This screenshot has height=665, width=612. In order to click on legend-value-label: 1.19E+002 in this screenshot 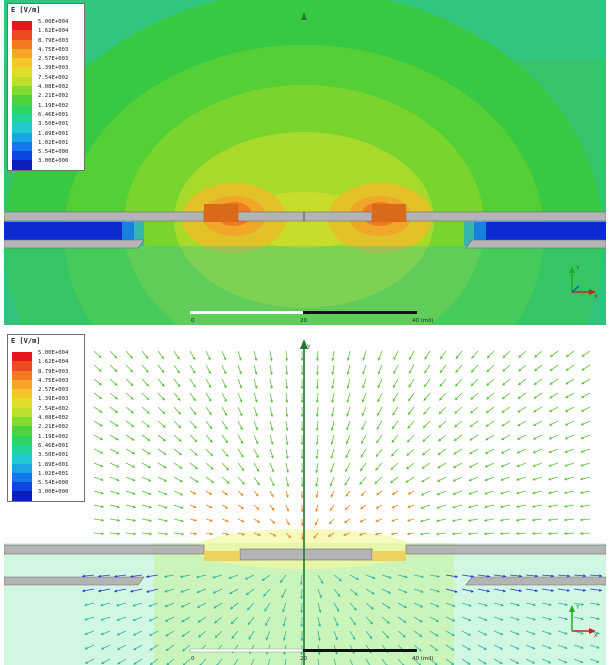, I will do `click(53, 105)`.